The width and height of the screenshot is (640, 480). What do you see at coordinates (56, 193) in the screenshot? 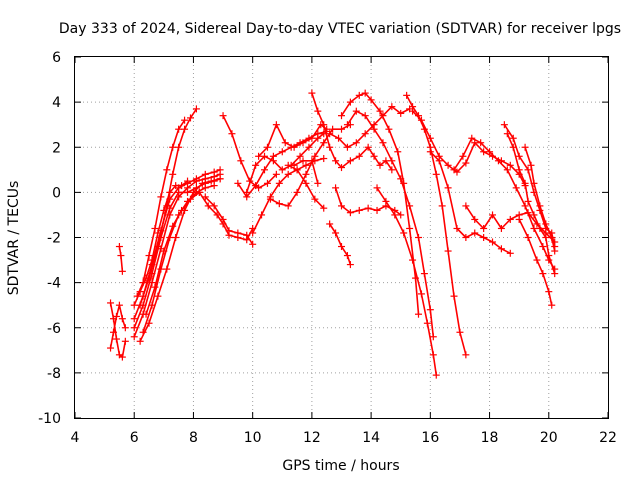
I see `y-tick-label: 0` at bounding box center [56, 193].